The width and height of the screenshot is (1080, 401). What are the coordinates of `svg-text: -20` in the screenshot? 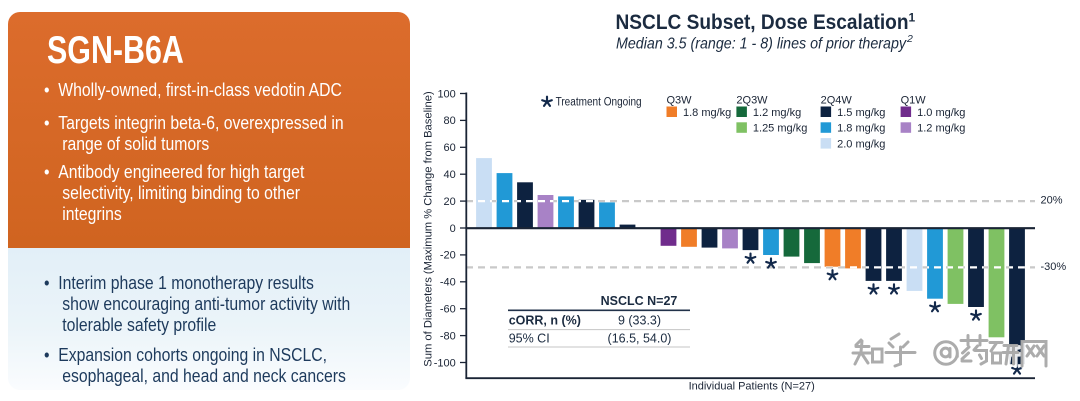 It's located at (448, 256).